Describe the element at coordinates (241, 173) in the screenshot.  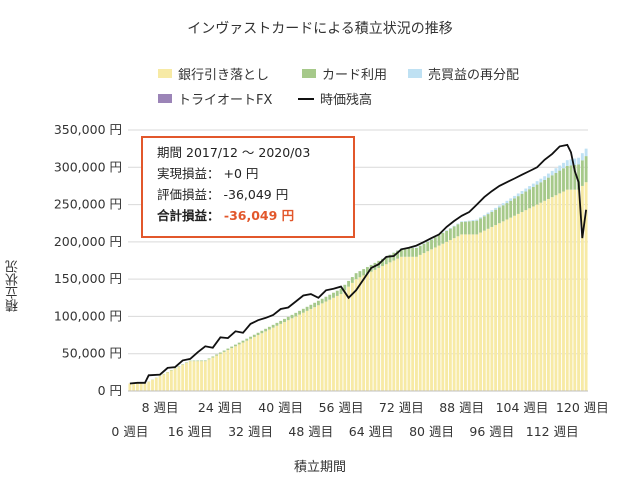
I see `realized-value: +0 円` at that location.